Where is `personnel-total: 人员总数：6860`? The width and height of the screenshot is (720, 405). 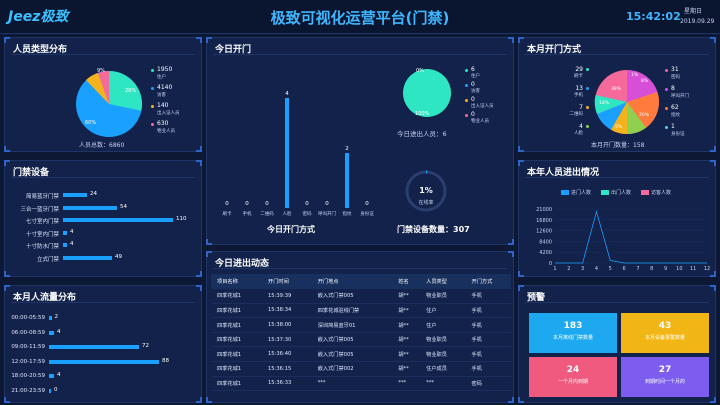 personnel-total: 人员总数：6860 is located at coordinates (102, 145).